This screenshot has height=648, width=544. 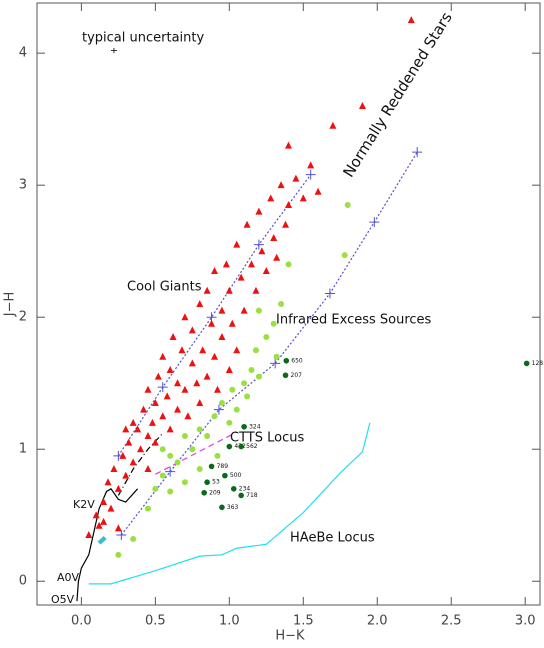 I want to click on x-tick-label: 3.0, so click(x=525, y=621).